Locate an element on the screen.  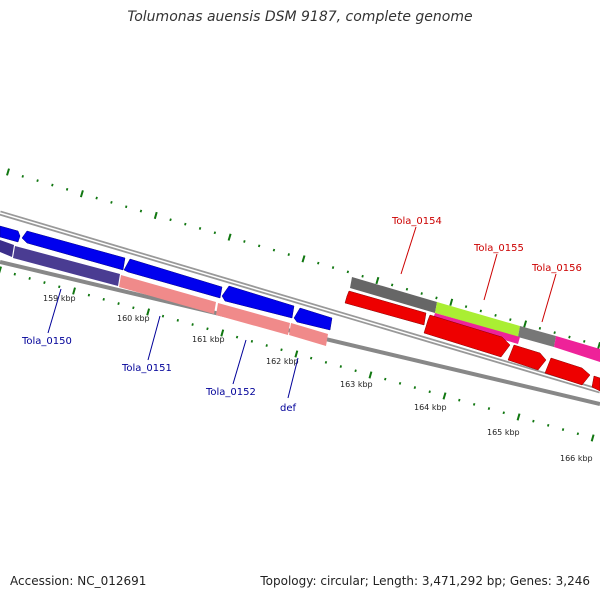
accession-info: Accession: NC_012691 is located at coordinates (78, 581).